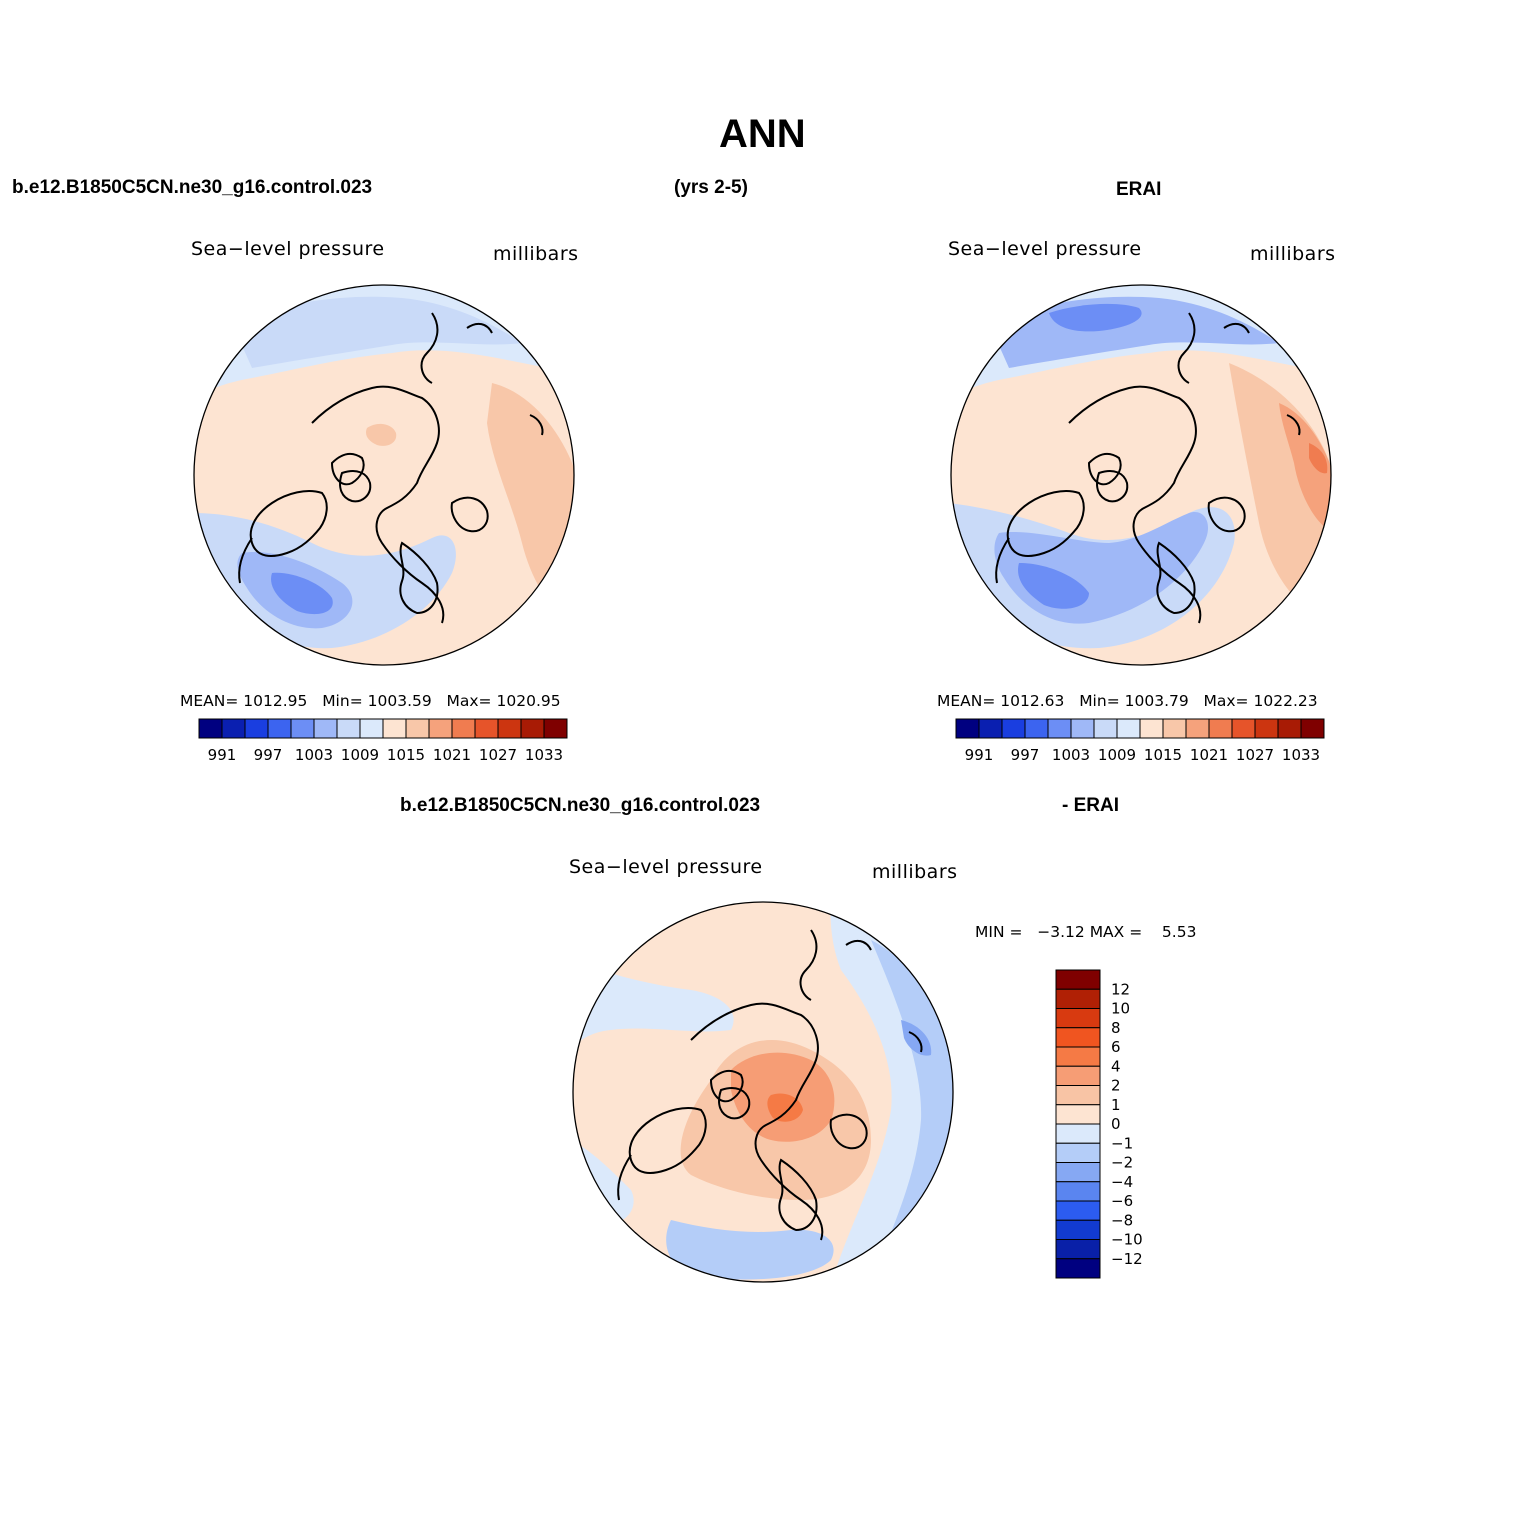 The width and height of the screenshot is (1525, 1525). What do you see at coordinates (999, 932) in the screenshot?
I see `diff-min-label: MIN =` at bounding box center [999, 932].